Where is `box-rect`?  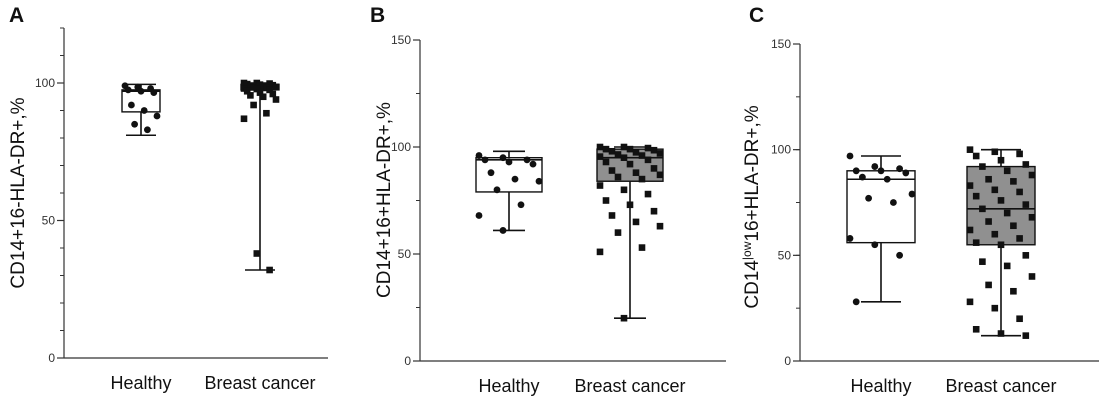 box-rect is located at coordinates (881, 207).